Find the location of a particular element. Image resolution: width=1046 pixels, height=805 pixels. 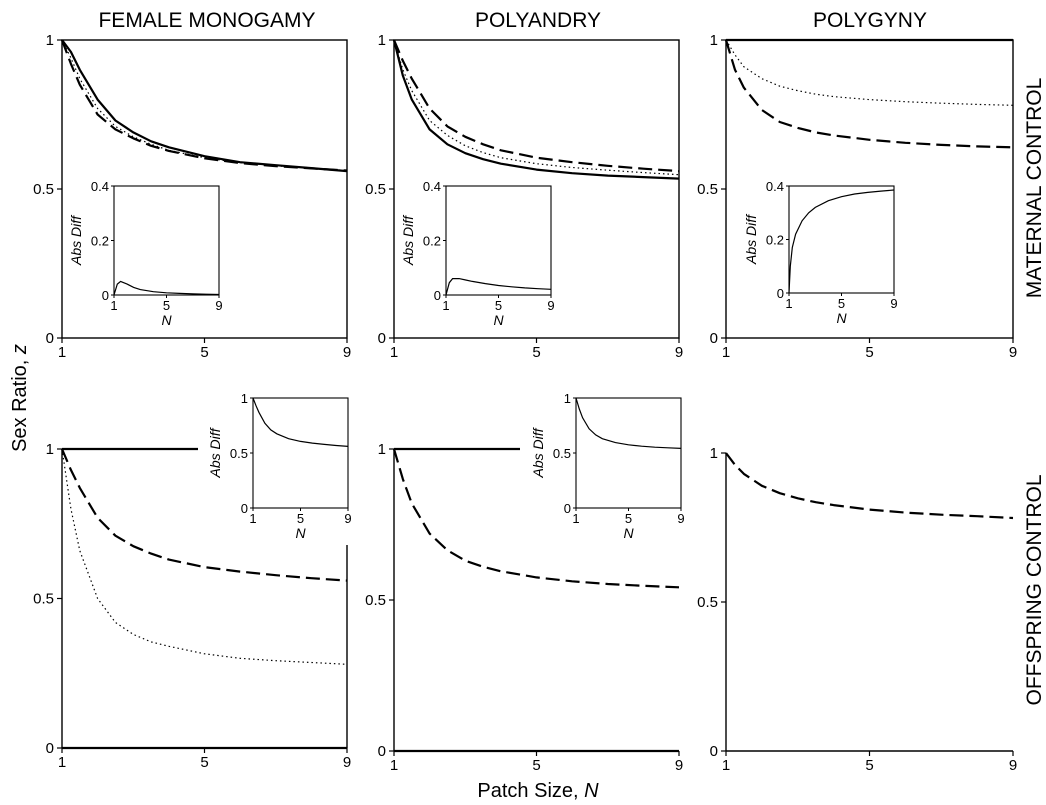

row-title-maternal-control: MATERNAL CONTROL is located at coordinates (1034, 188).